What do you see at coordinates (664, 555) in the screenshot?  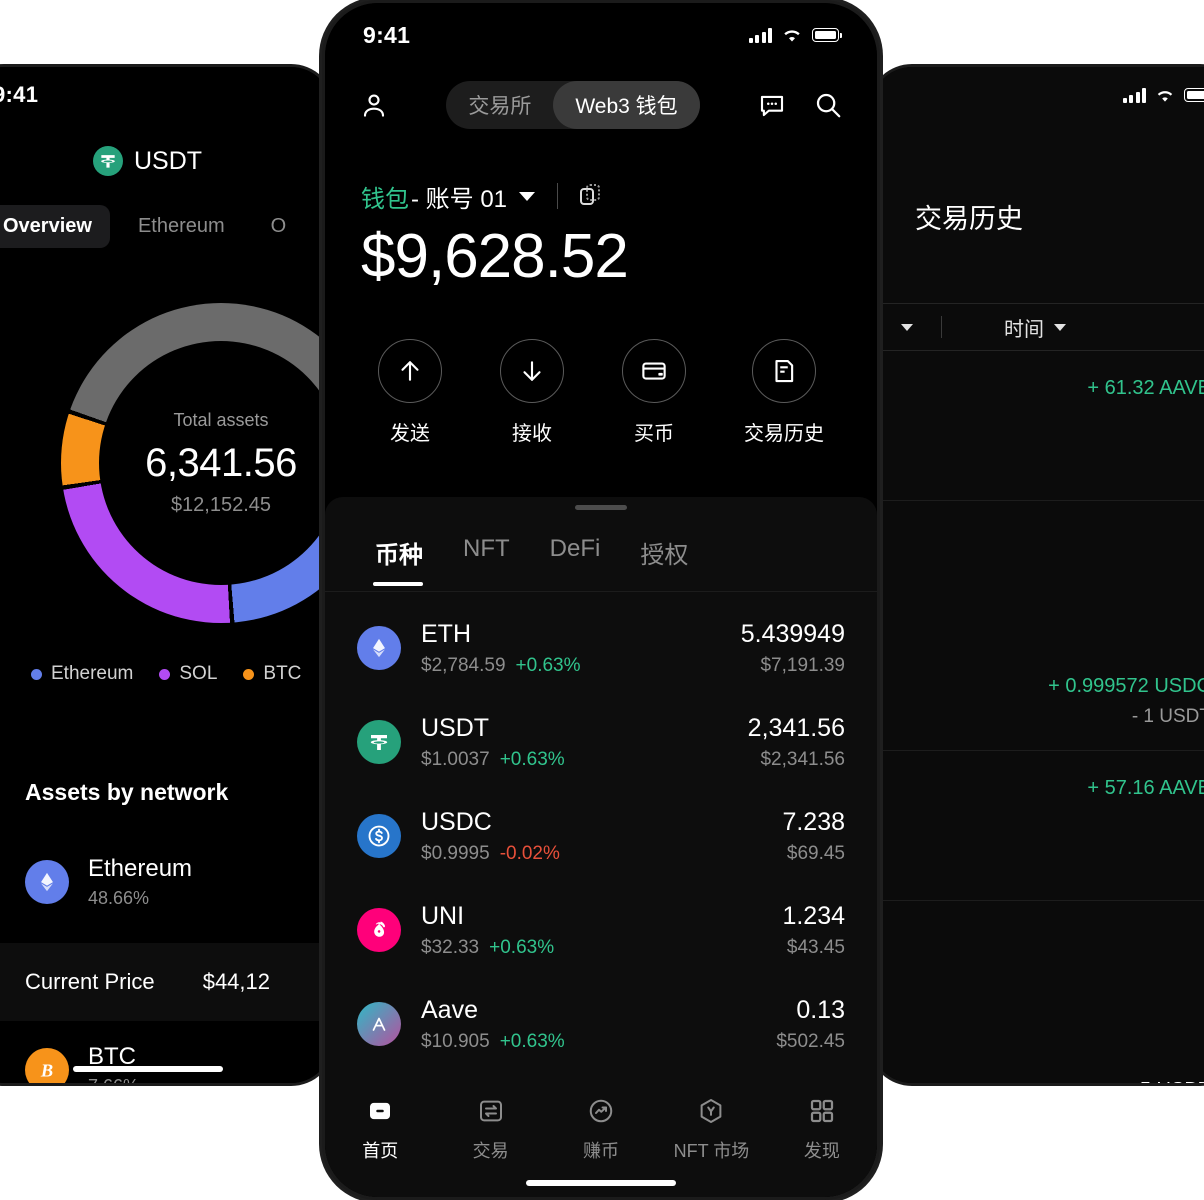 I see `tab-approvals: 授权` at bounding box center [664, 555].